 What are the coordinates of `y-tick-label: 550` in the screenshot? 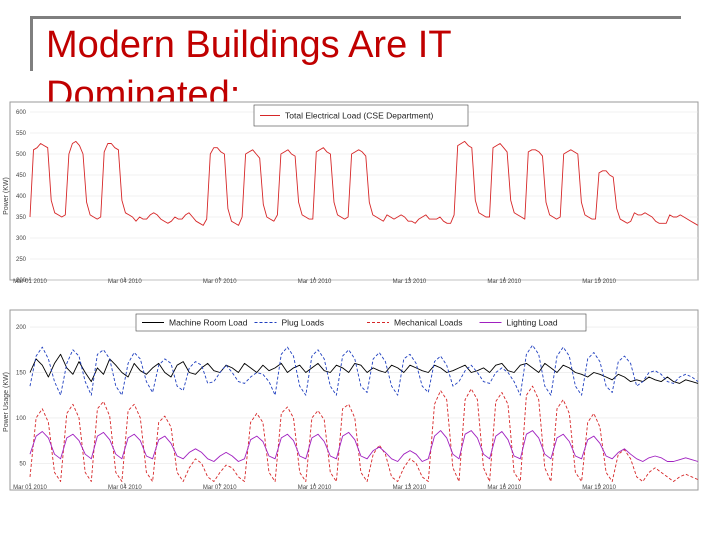 It's located at (21, 134).